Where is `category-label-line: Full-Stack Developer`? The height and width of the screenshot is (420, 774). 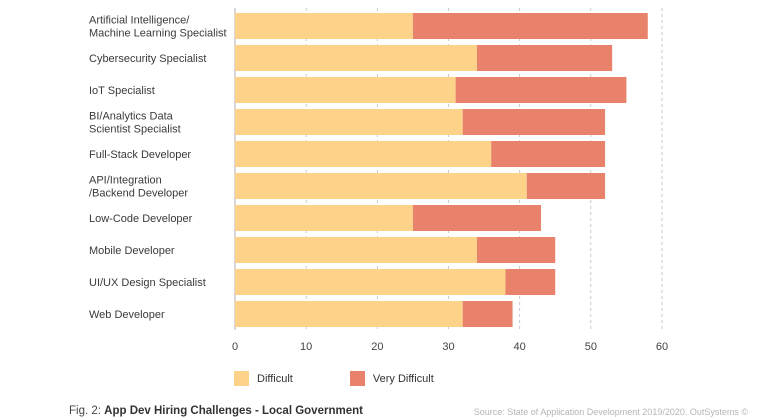
category-label-line: Full-Stack Developer is located at coordinates (140, 155).